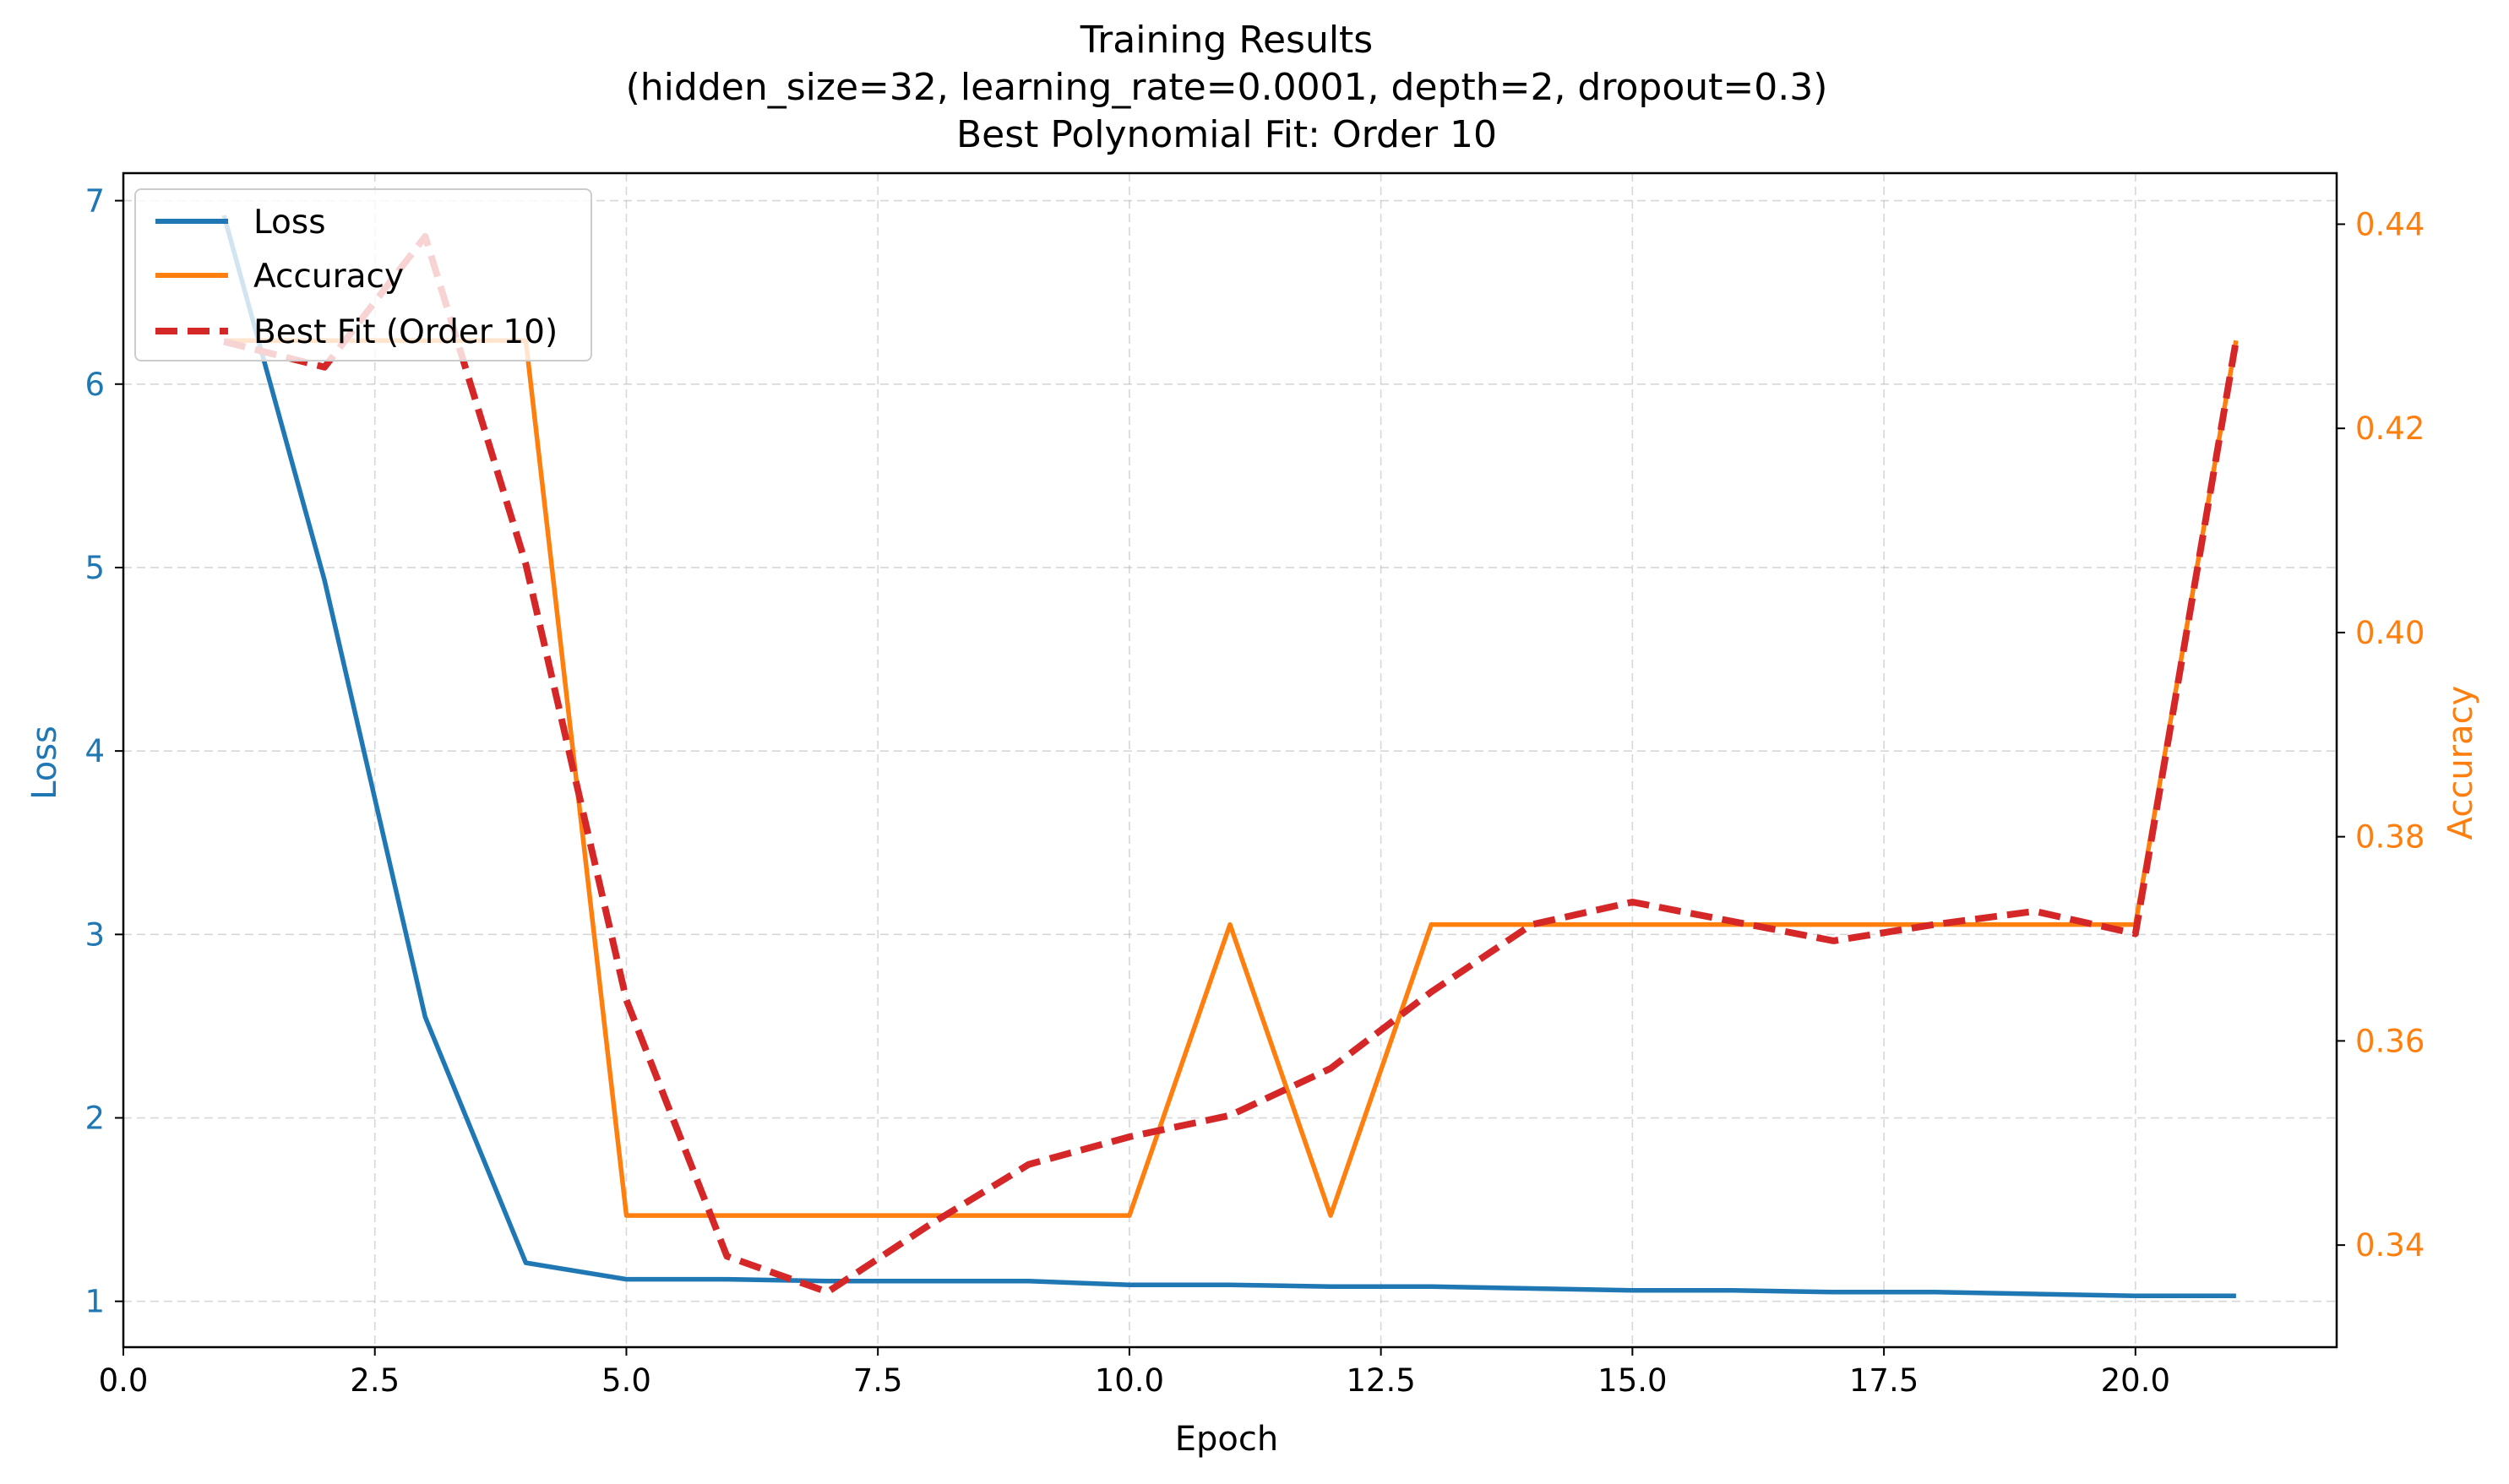 The width and height of the screenshot is (2509, 1484). I want to click on y-right-tick-label: 0.40, so click(2390, 633).